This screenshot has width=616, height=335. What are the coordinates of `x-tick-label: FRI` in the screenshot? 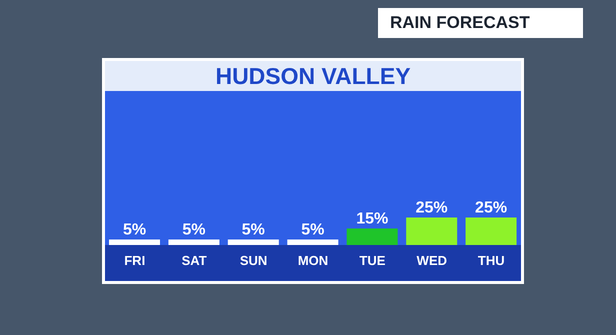 It's located at (135, 260).